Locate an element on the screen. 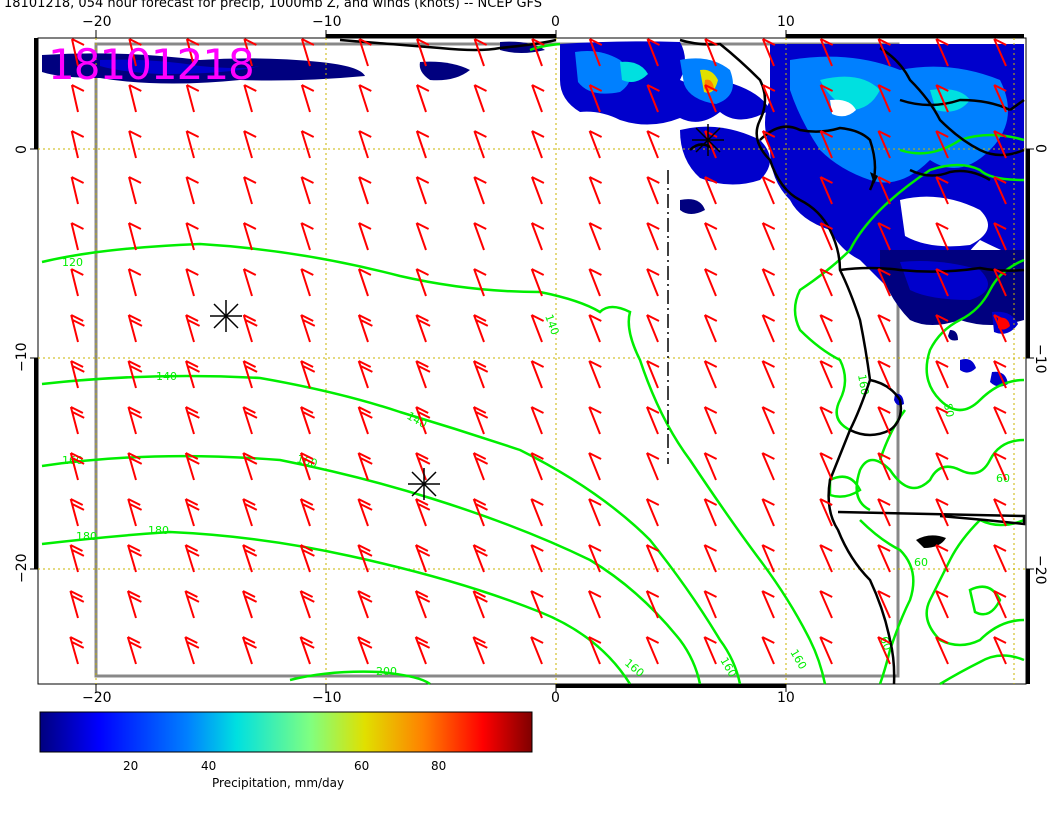  colorbar-title: Precipitation, mm/day is located at coordinates (278, 783).